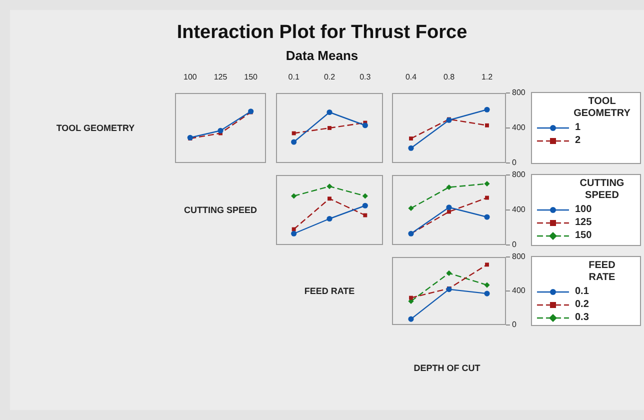 The height and width of the screenshot is (420, 644). Describe the element at coordinates (582, 291) in the screenshot. I see `legend-label: 0.1` at that location.